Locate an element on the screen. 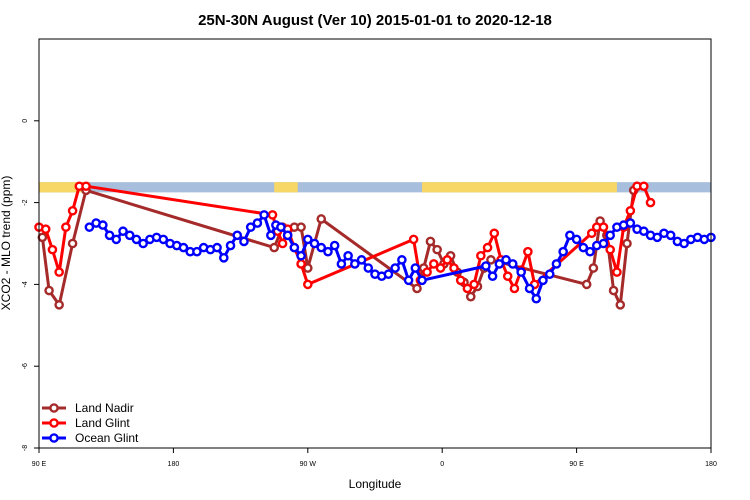  x-tick-label: 90 E is located at coordinates (576, 464).